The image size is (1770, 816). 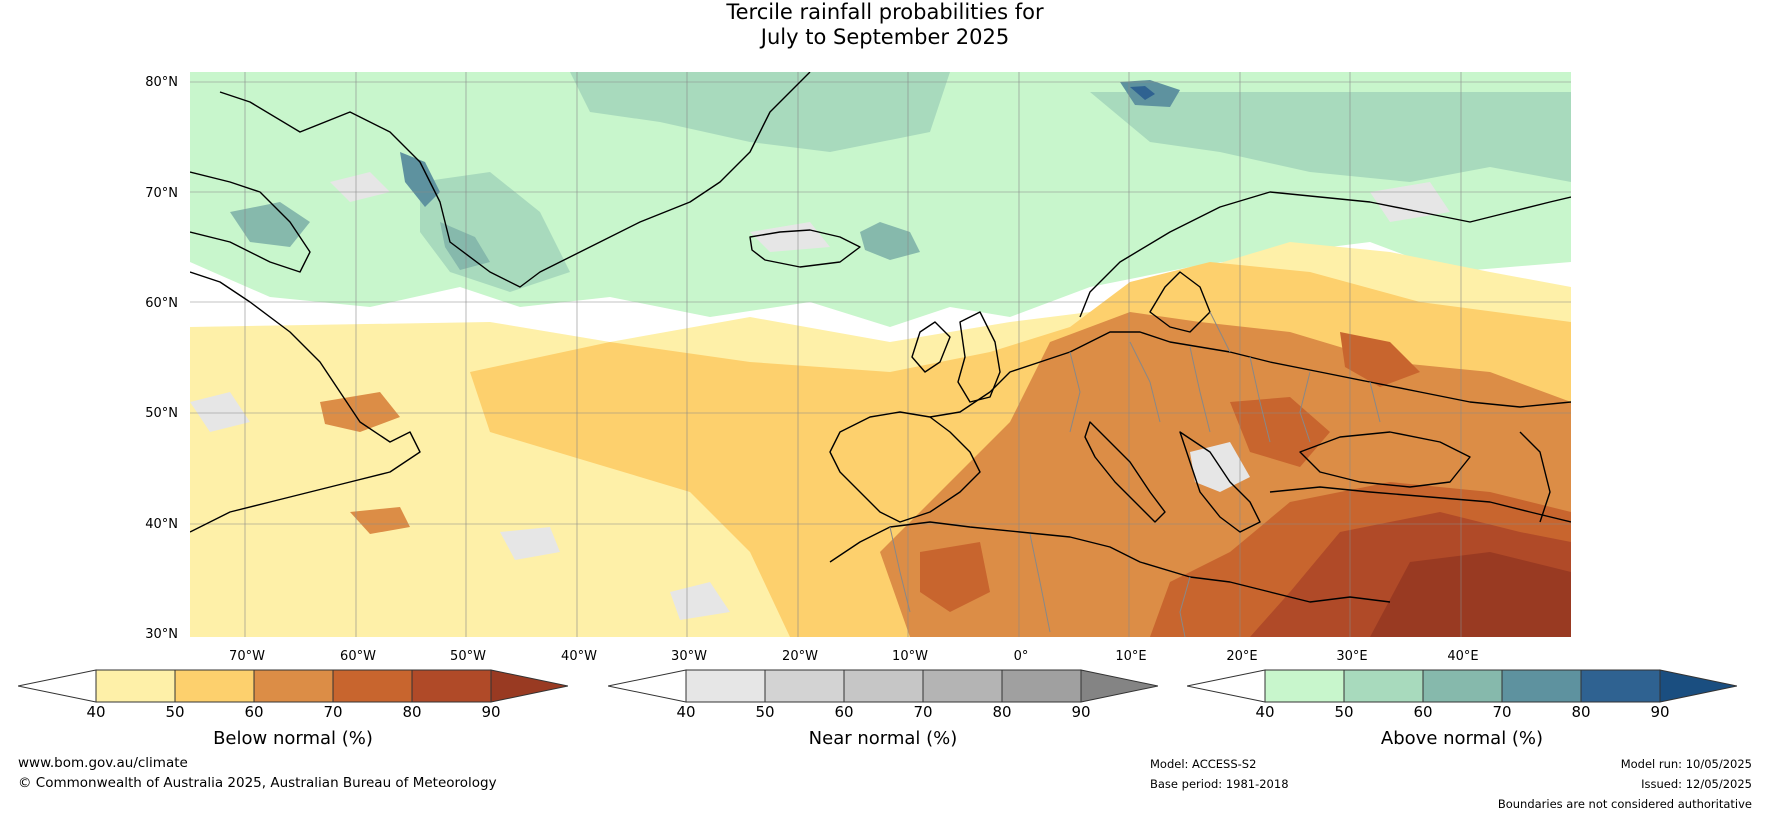 I want to click on cbar-above-low-extension, so click(x=1226, y=686).